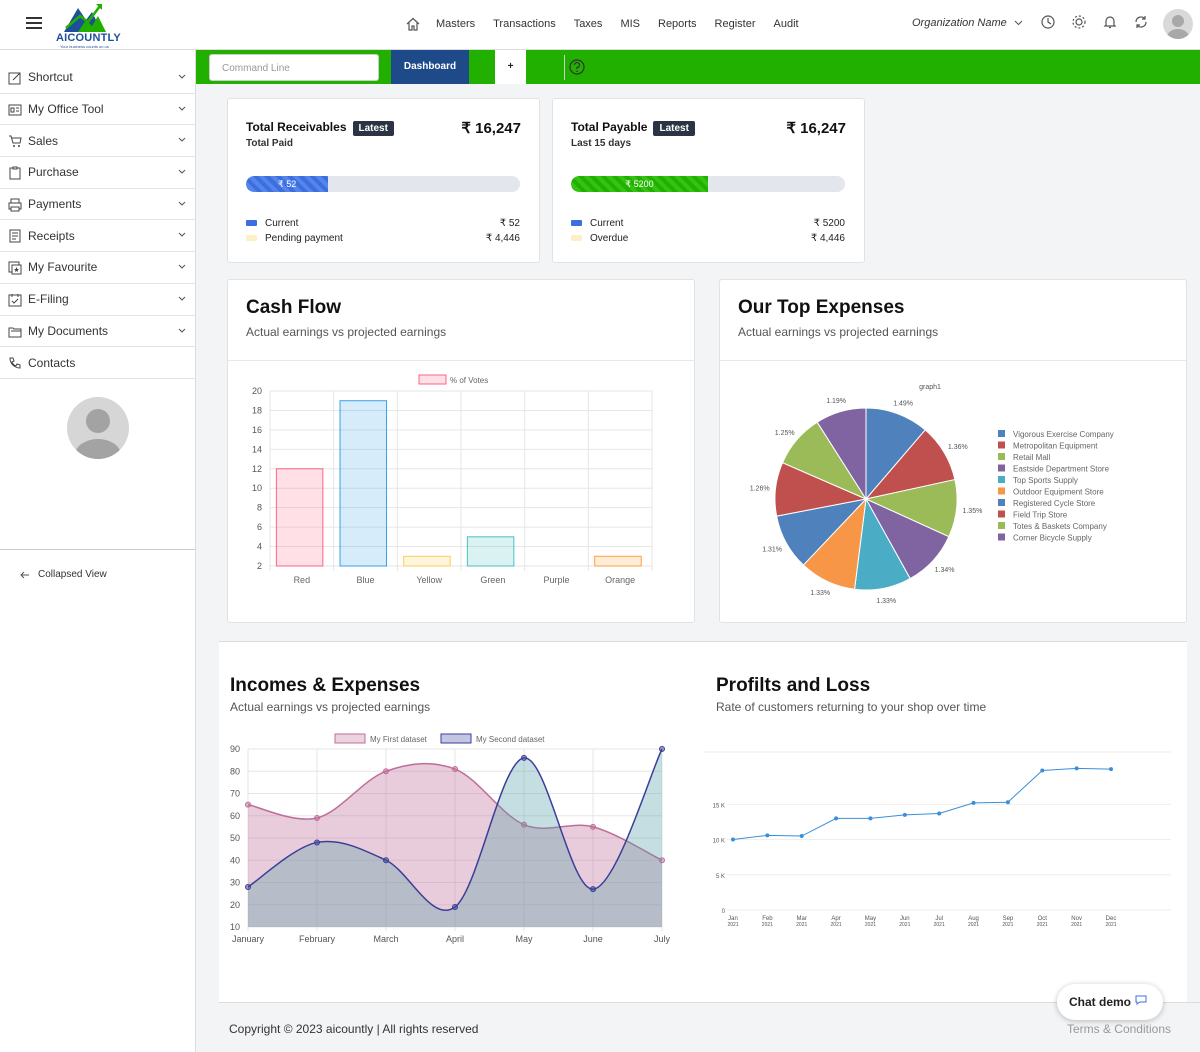 Image resolution: width=1200 pixels, height=1052 pixels. I want to click on sidebar-item-e-filing: E-Filing, so click(97, 300).